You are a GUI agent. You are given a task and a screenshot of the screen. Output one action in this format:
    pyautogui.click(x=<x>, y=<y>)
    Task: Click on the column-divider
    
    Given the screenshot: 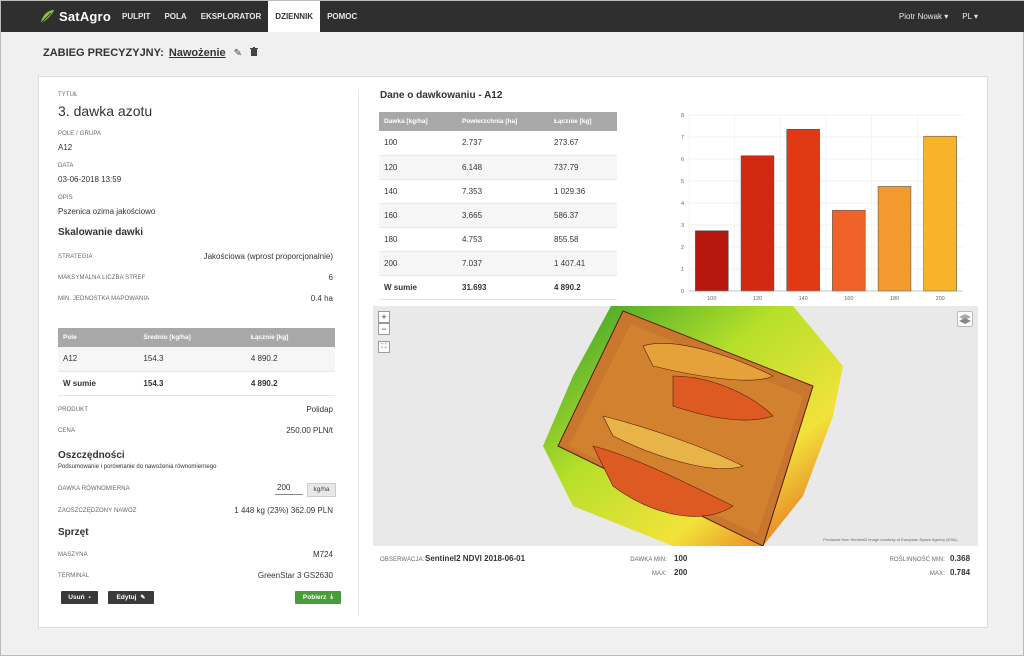 What is the action you would take?
    pyautogui.click(x=358, y=352)
    